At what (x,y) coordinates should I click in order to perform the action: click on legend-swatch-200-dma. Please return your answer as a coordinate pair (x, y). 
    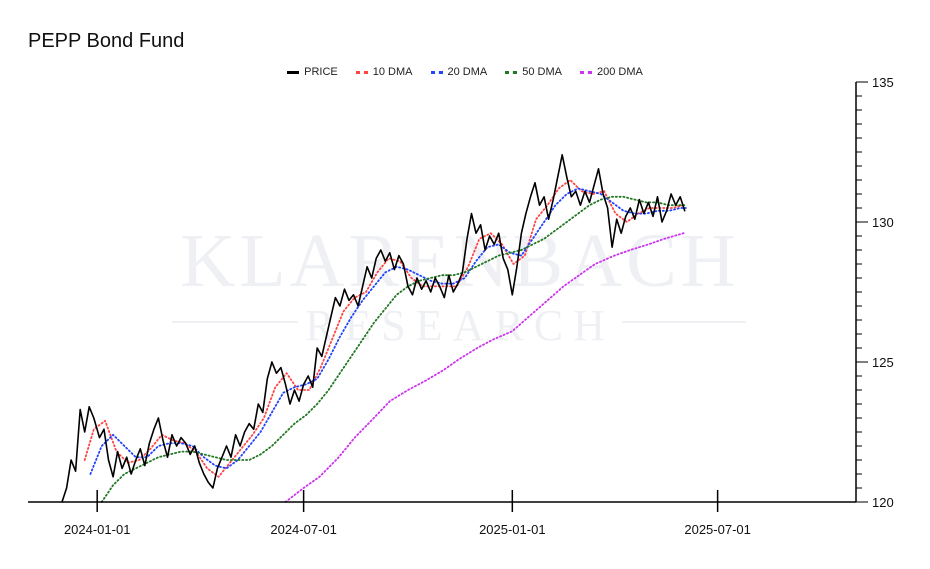
    Looking at the image, I should click on (586, 72).